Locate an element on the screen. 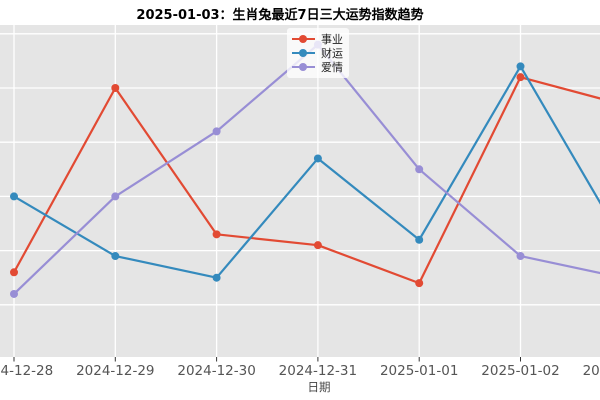 This screenshot has height=400, width=600. x-tick-label: 2024-12-29 is located at coordinates (115, 371).